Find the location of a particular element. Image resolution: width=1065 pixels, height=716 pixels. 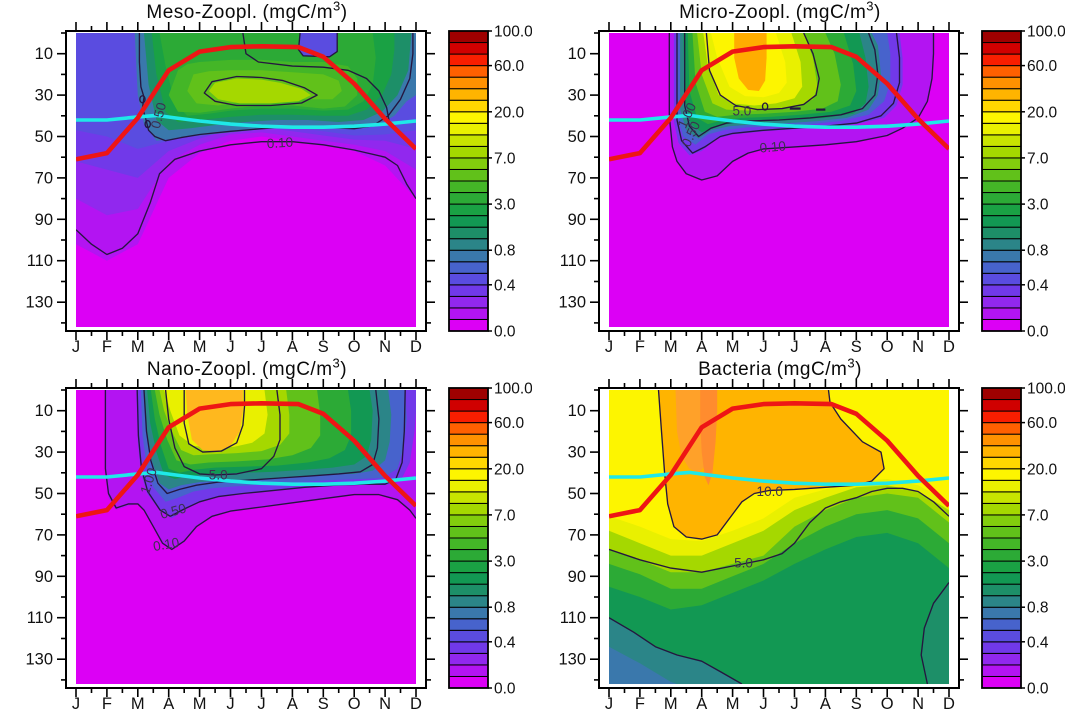

contour-lines is located at coordinates (246, 144).